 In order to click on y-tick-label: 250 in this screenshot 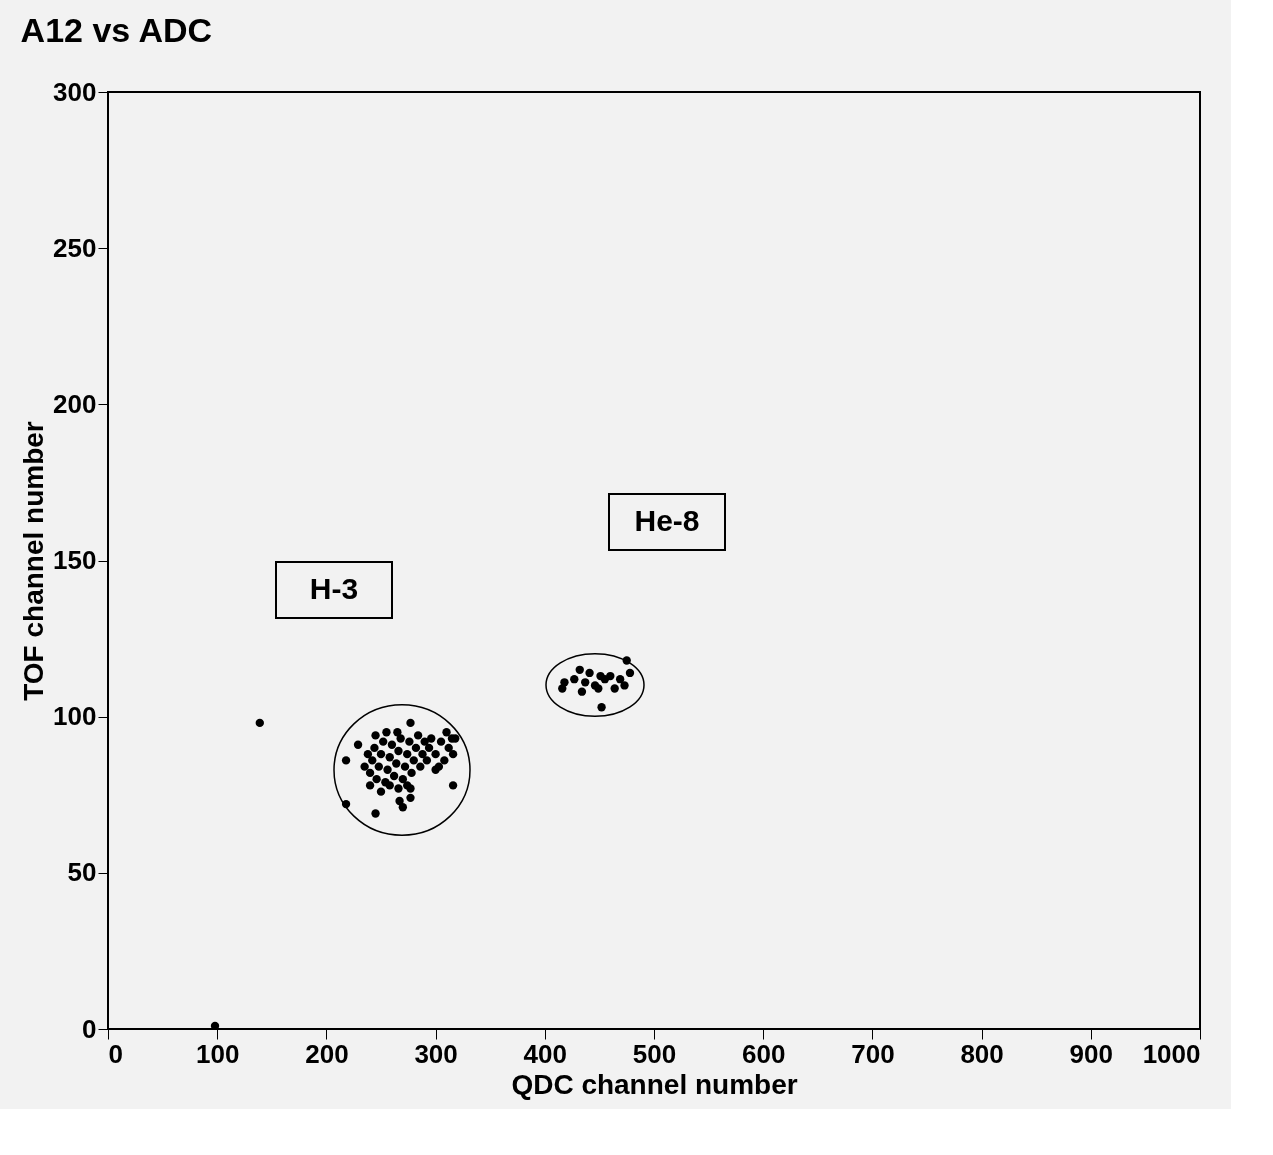, I will do `click(75, 247)`.